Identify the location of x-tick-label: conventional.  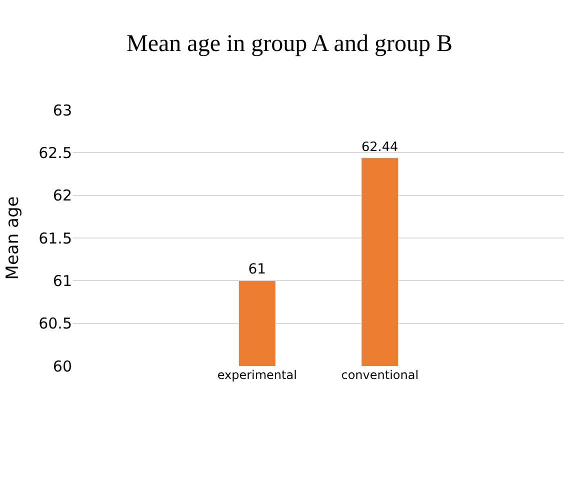
(380, 375).